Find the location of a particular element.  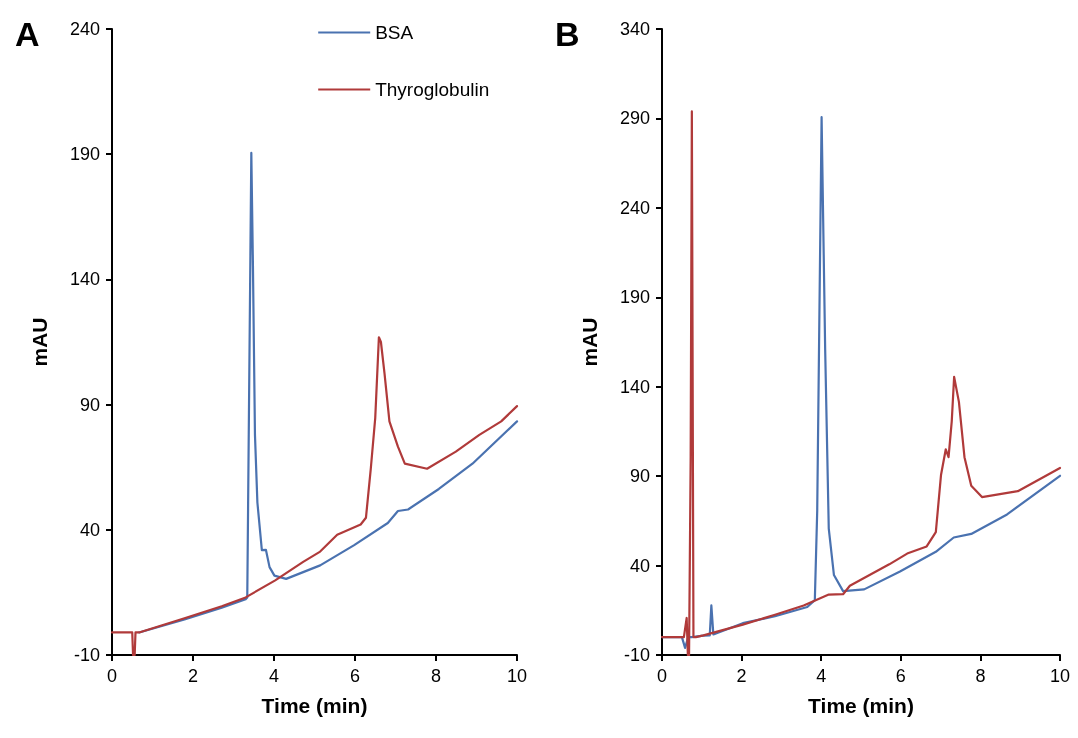

y-tick-label: 290 is located at coordinates (634, 118).